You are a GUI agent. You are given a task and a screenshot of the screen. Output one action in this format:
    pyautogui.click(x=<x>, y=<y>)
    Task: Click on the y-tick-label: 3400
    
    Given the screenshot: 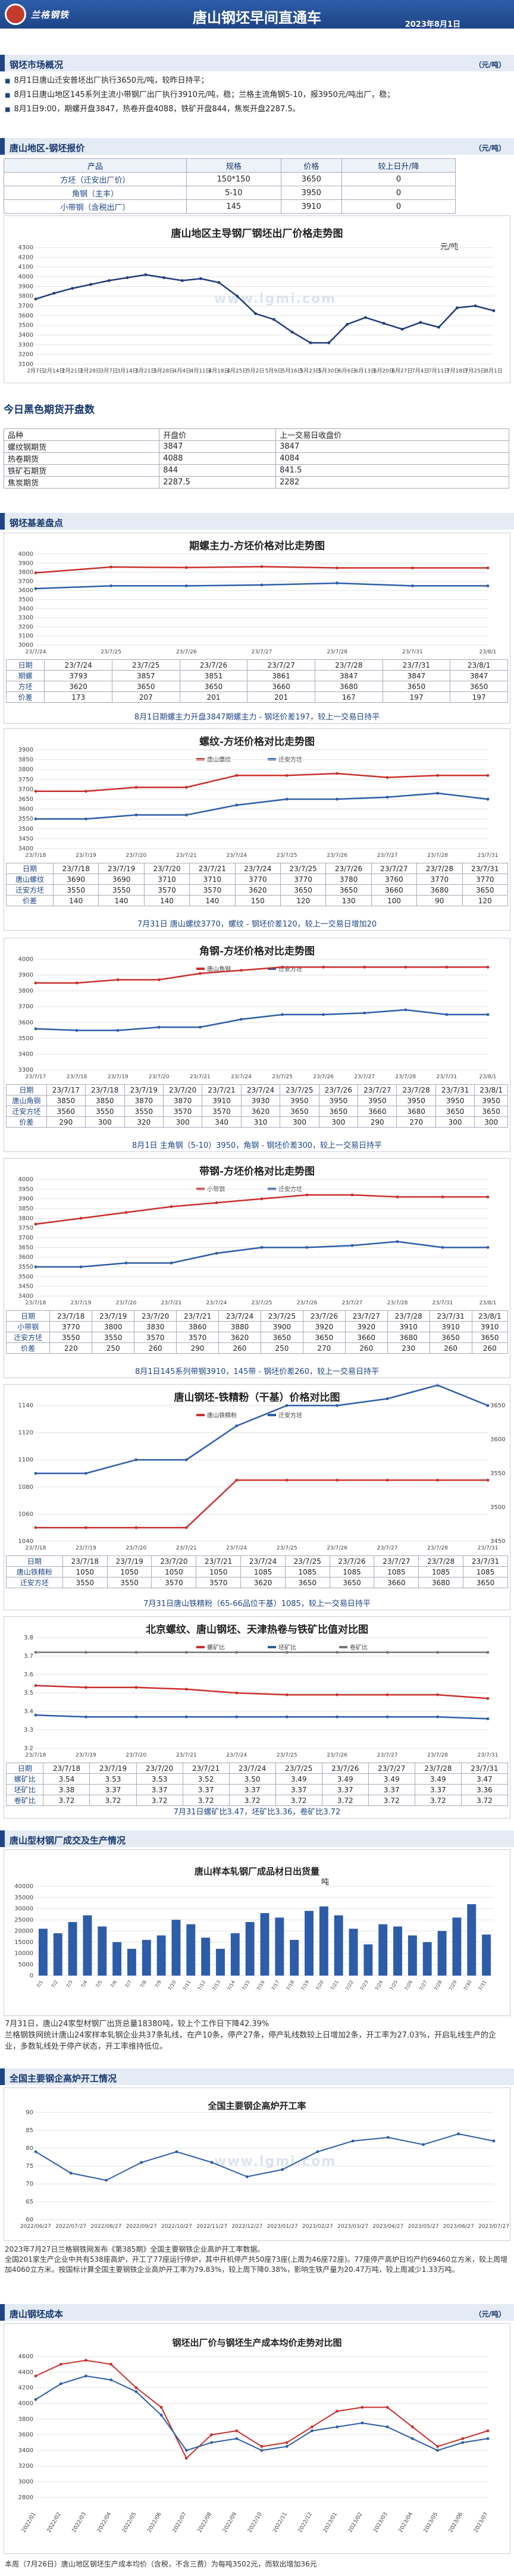 What is the action you would take?
    pyautogui.click(x=26, y=1054)
    